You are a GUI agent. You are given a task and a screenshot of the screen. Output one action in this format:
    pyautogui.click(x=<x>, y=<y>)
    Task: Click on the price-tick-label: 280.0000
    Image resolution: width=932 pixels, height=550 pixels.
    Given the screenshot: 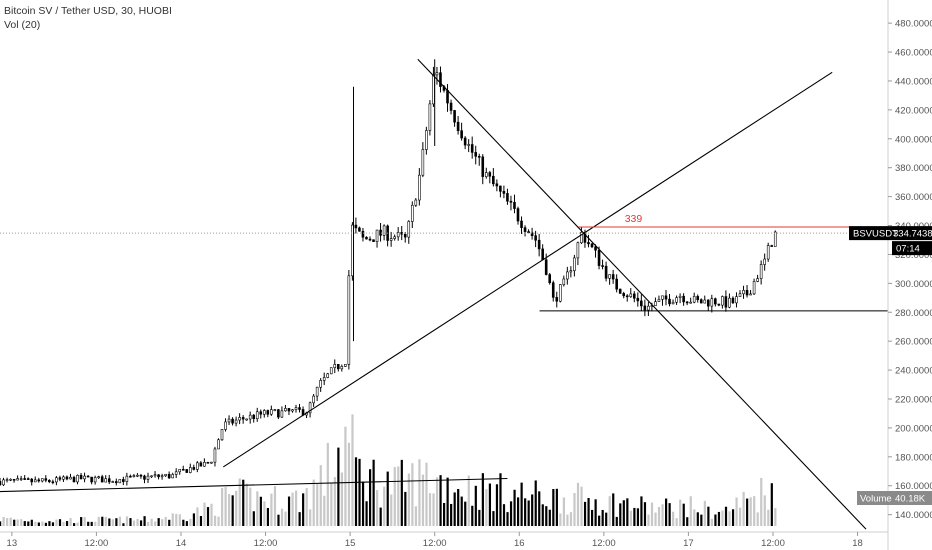 What is the action you would take?
    pyautogui.click(x=913, y=313)
    